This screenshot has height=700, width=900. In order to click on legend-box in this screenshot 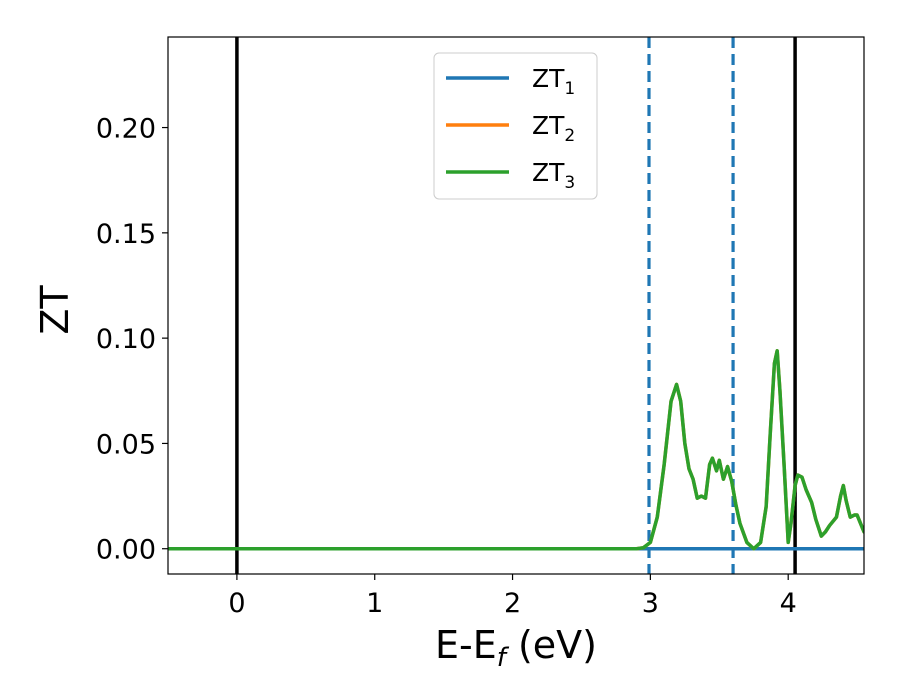, I will do `click(515, 126)`.